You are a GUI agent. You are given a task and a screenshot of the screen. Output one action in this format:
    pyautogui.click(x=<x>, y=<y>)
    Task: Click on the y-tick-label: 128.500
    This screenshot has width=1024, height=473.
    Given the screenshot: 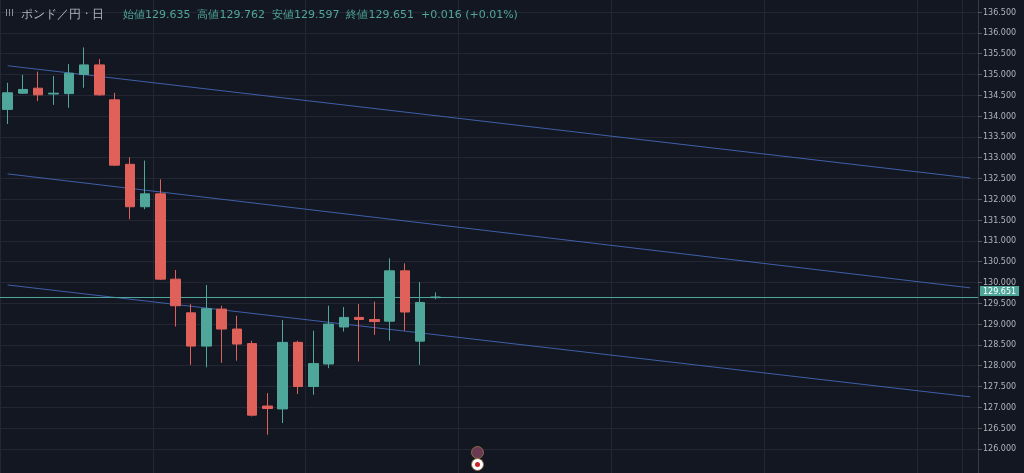 What is the action you would take?
    pyautogui.click(x=1000, y=345)
    